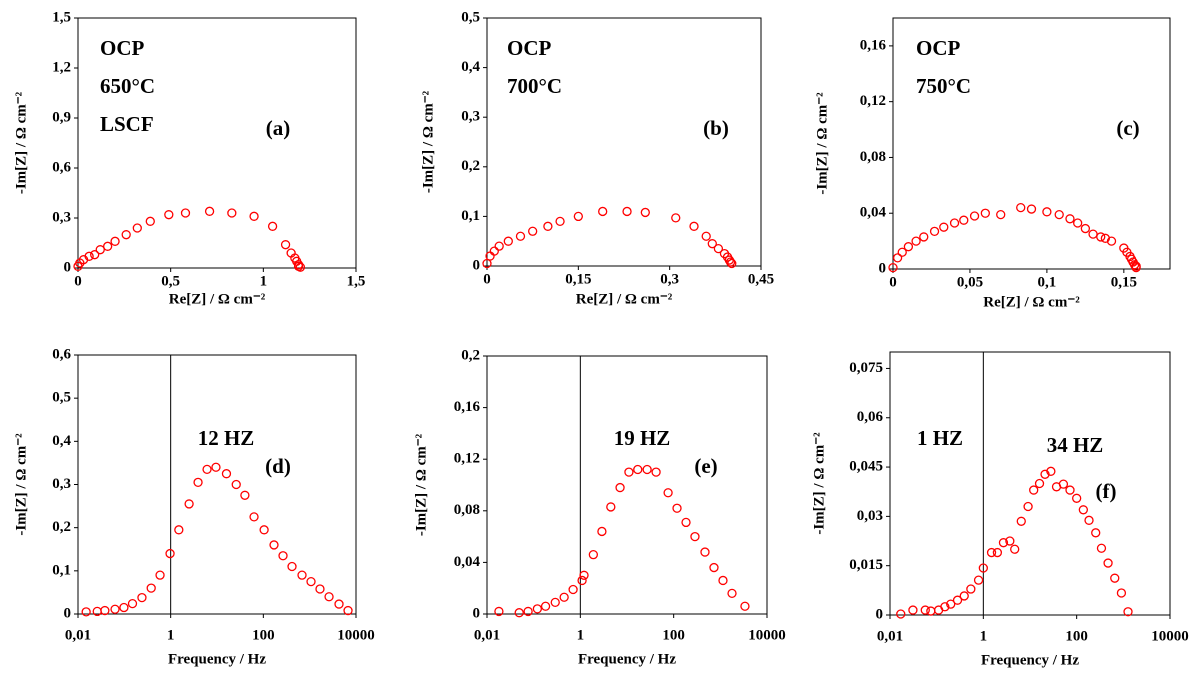 Image resolution: width=1204 pixels, height=675 pixels. What do you see at coordinates (470, 216) in the screenshot?
I see `y-tick-label: 0,1` at bounding box center [470, 216].